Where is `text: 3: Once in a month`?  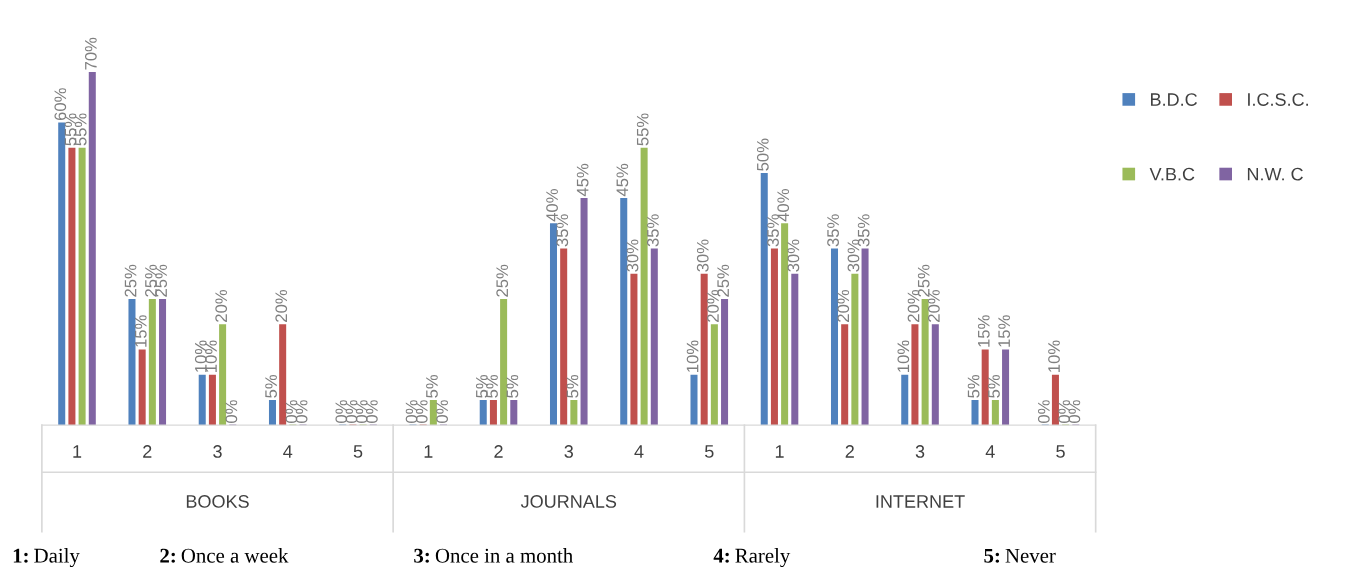
text: 3: Once in a month is located at coordinates (493, 555).